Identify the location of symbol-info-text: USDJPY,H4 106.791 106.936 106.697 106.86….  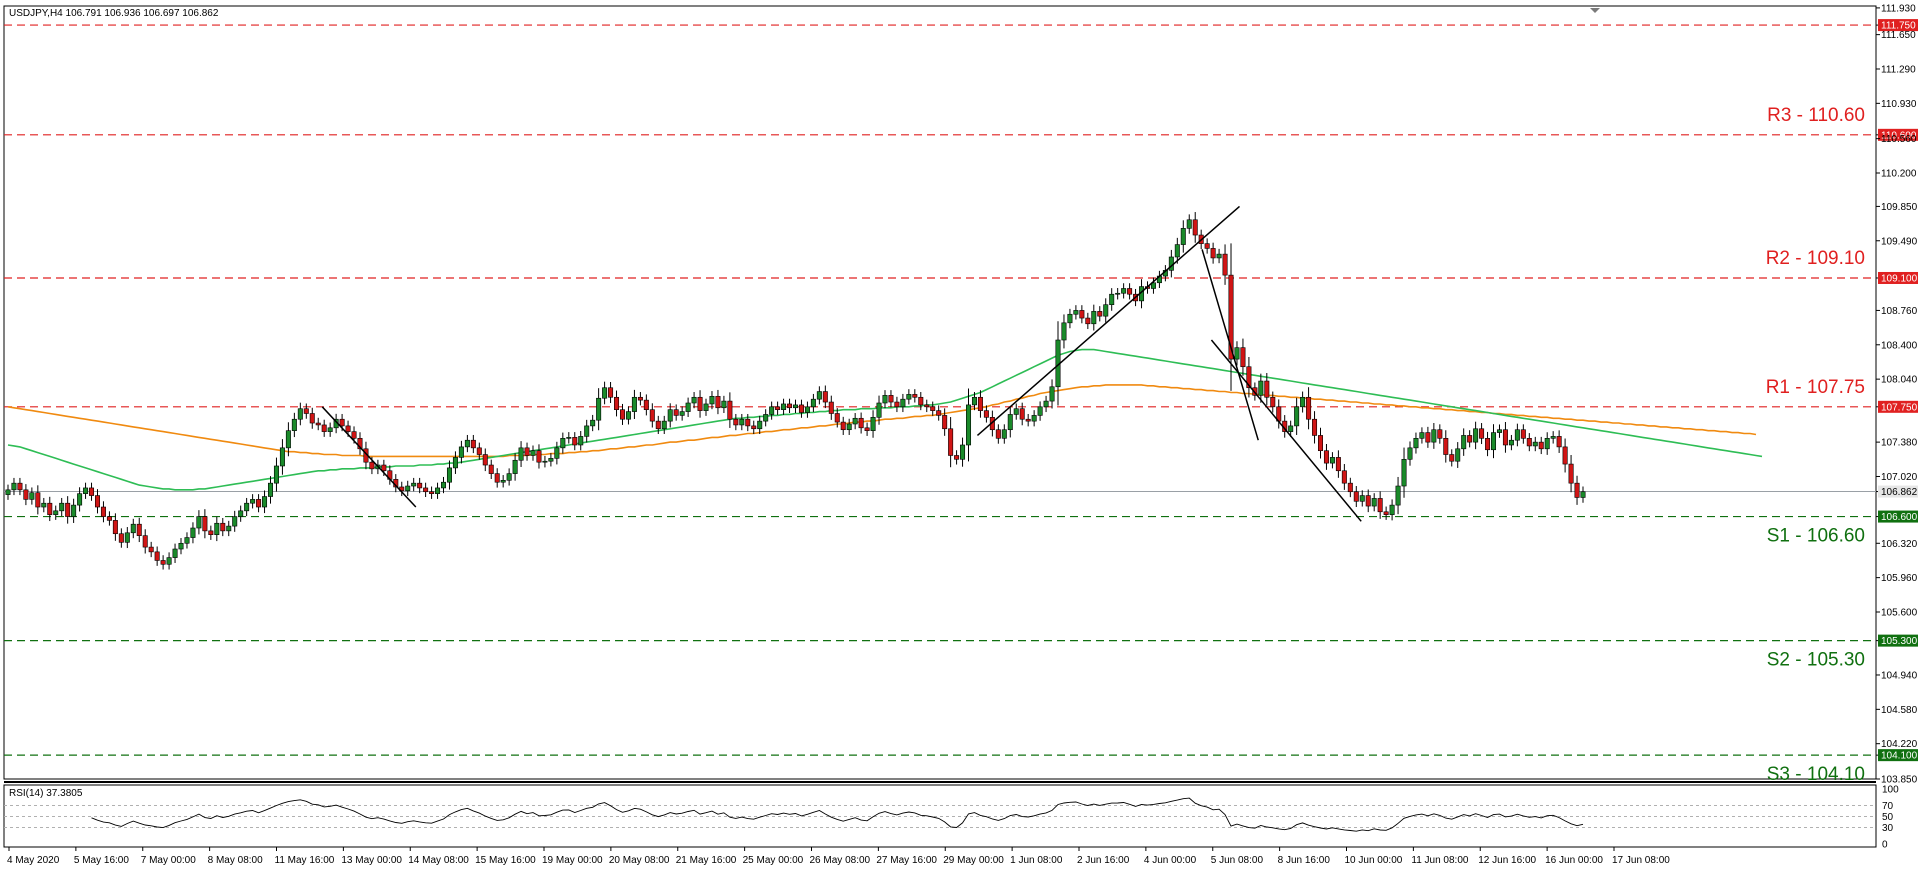
(114, 13).